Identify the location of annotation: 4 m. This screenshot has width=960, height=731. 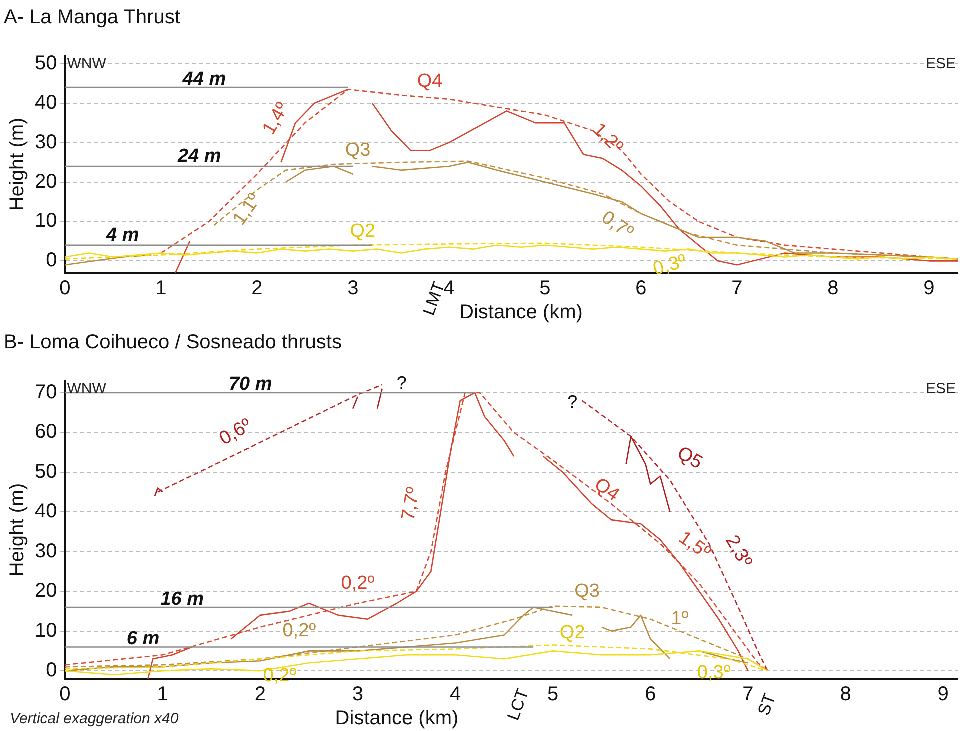
(122, 235).